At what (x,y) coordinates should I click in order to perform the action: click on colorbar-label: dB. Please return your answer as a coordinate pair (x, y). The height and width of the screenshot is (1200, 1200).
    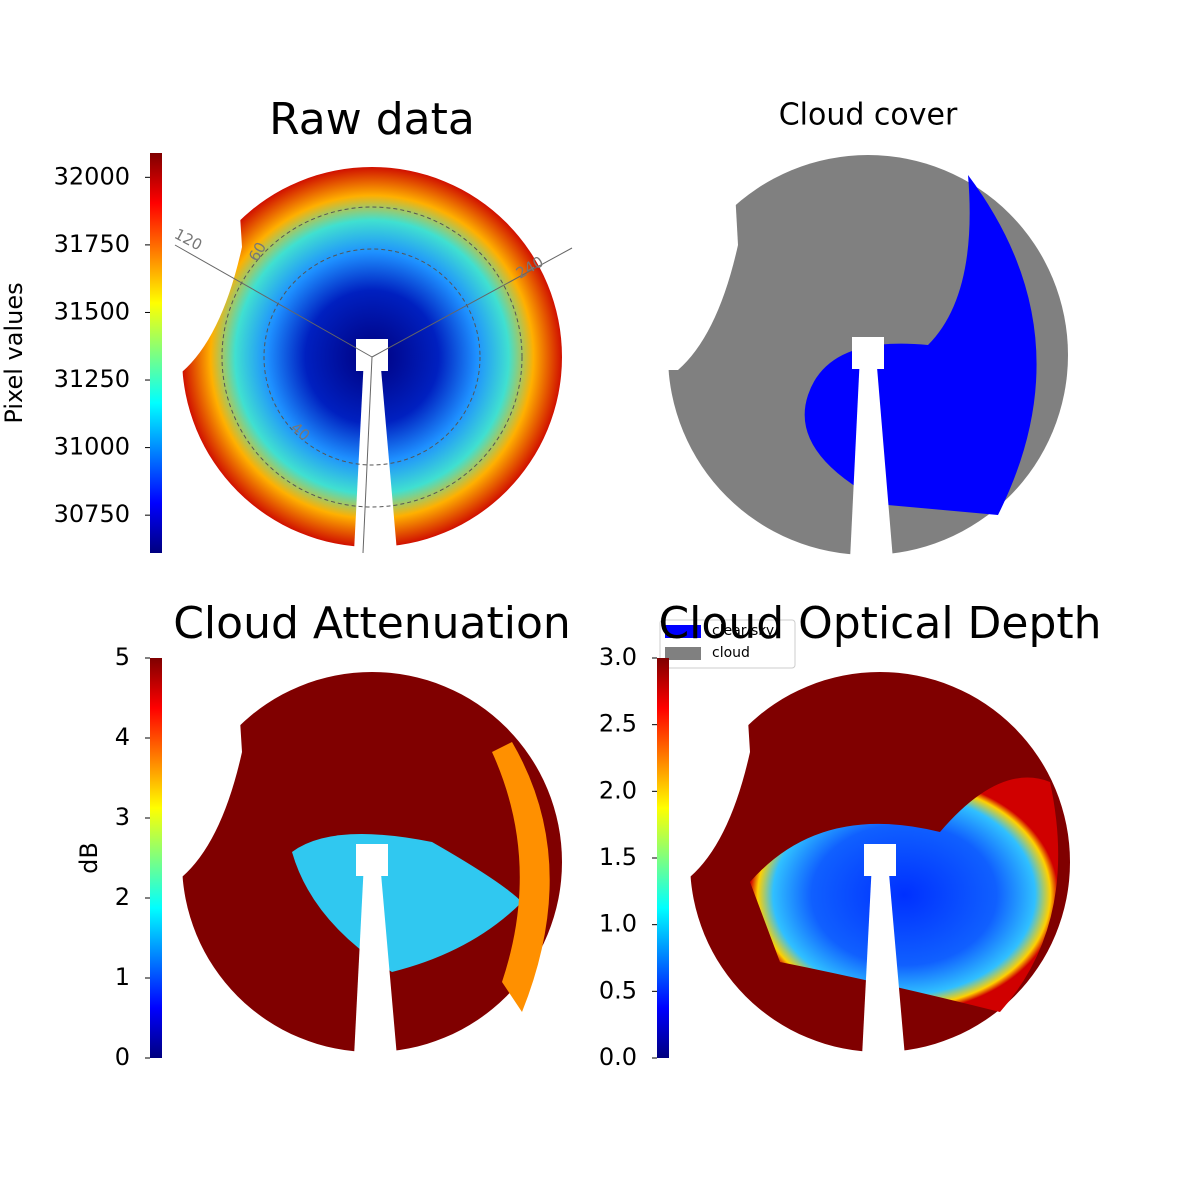
    Looking at the image, I should click on (89, 858).